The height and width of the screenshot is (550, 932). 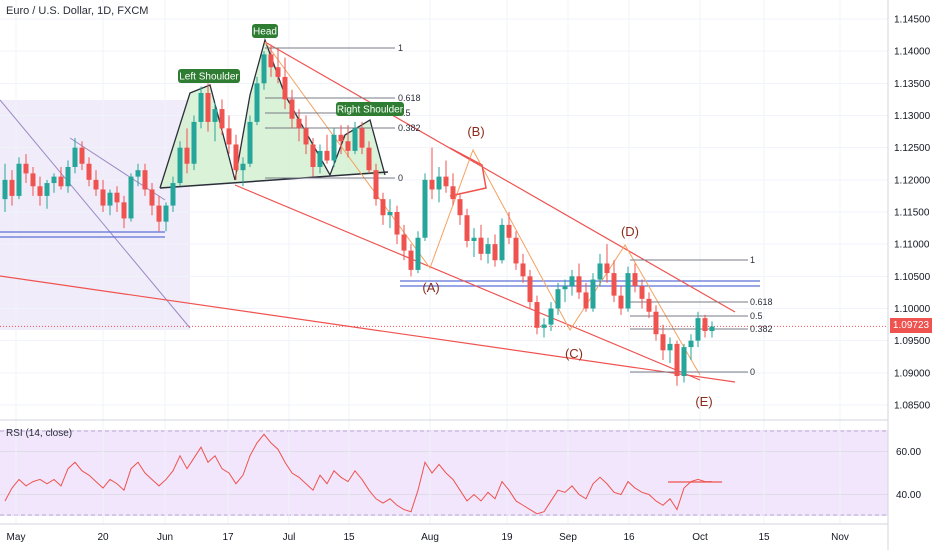 I want to click on price-tick-label: 1.12500, so click(x=912, y=148).